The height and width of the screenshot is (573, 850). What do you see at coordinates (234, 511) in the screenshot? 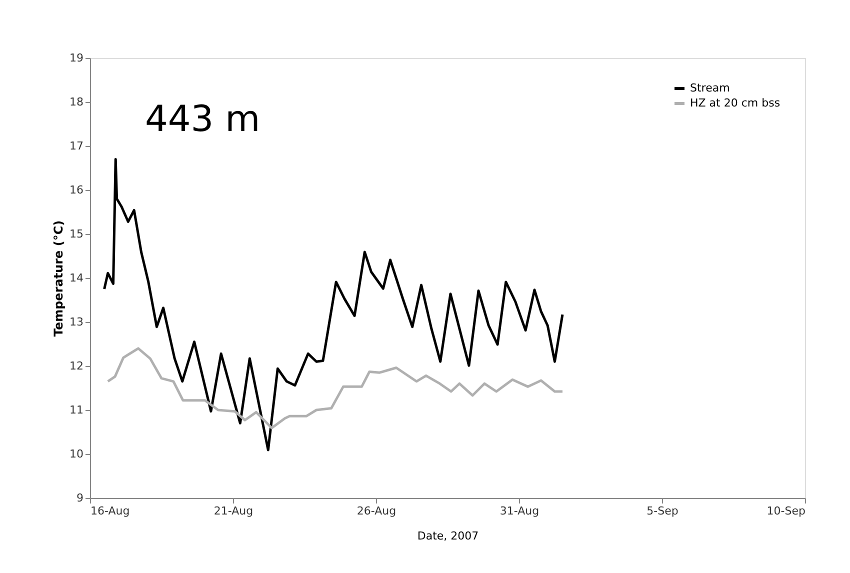
I see `x-tick-label: 21-Aug` at bounding box center [234, 511].